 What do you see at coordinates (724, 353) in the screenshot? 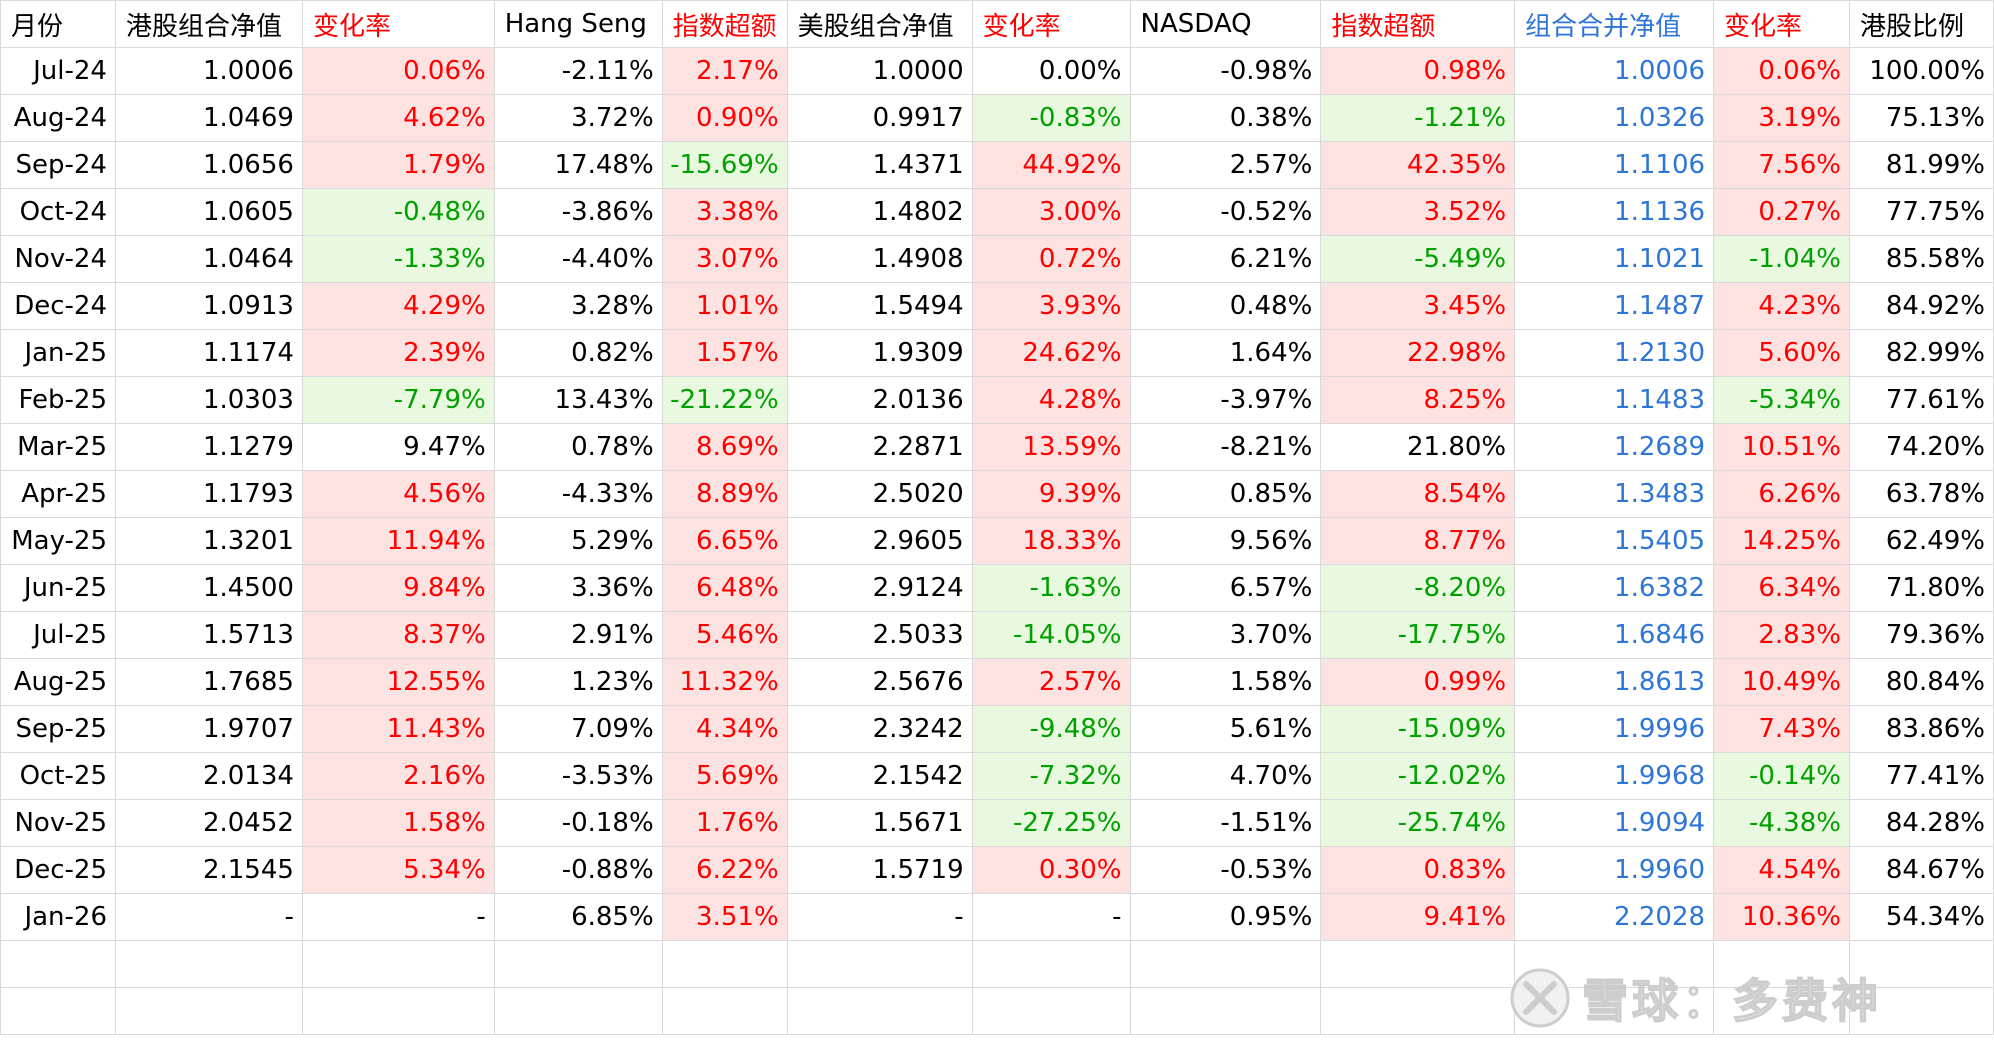
I see `cell-hk-excess: 1.57%` at bounding box center [724, 353].